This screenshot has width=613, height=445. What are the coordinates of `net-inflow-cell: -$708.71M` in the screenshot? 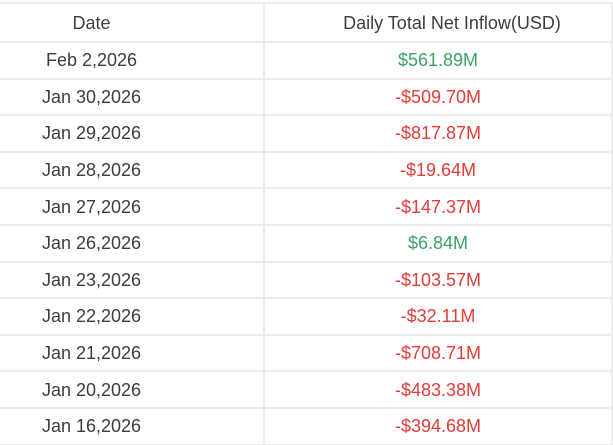 It's located at (439, 353).